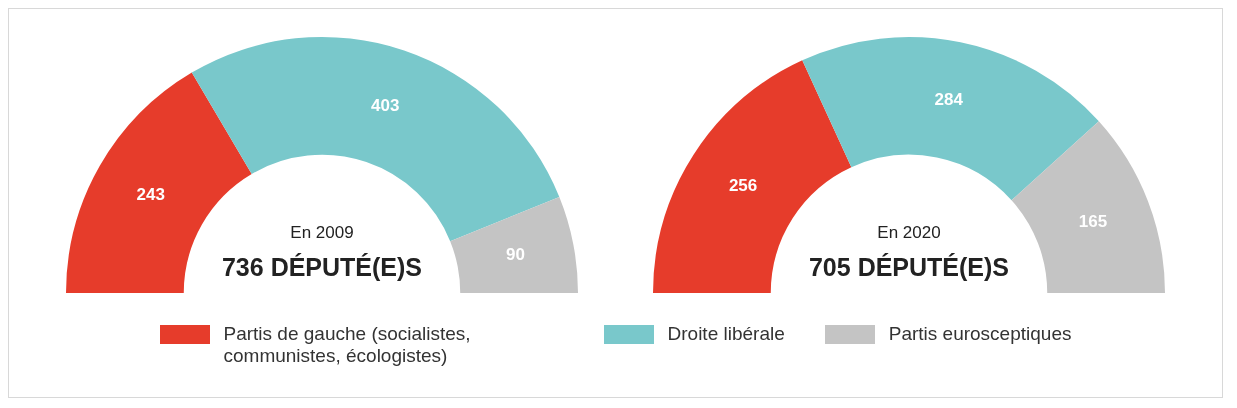  I want to click on legend-label: Droite libérale, so click(726, 334).